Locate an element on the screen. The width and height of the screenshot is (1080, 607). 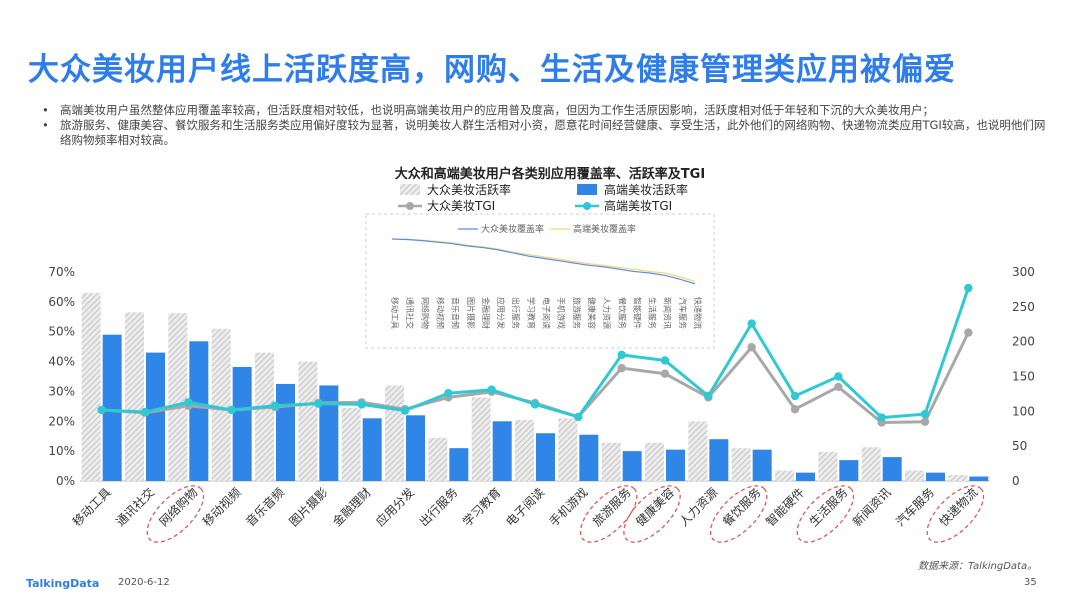
y-right-tick-label: 250 is located at coordinates (1023, 307).